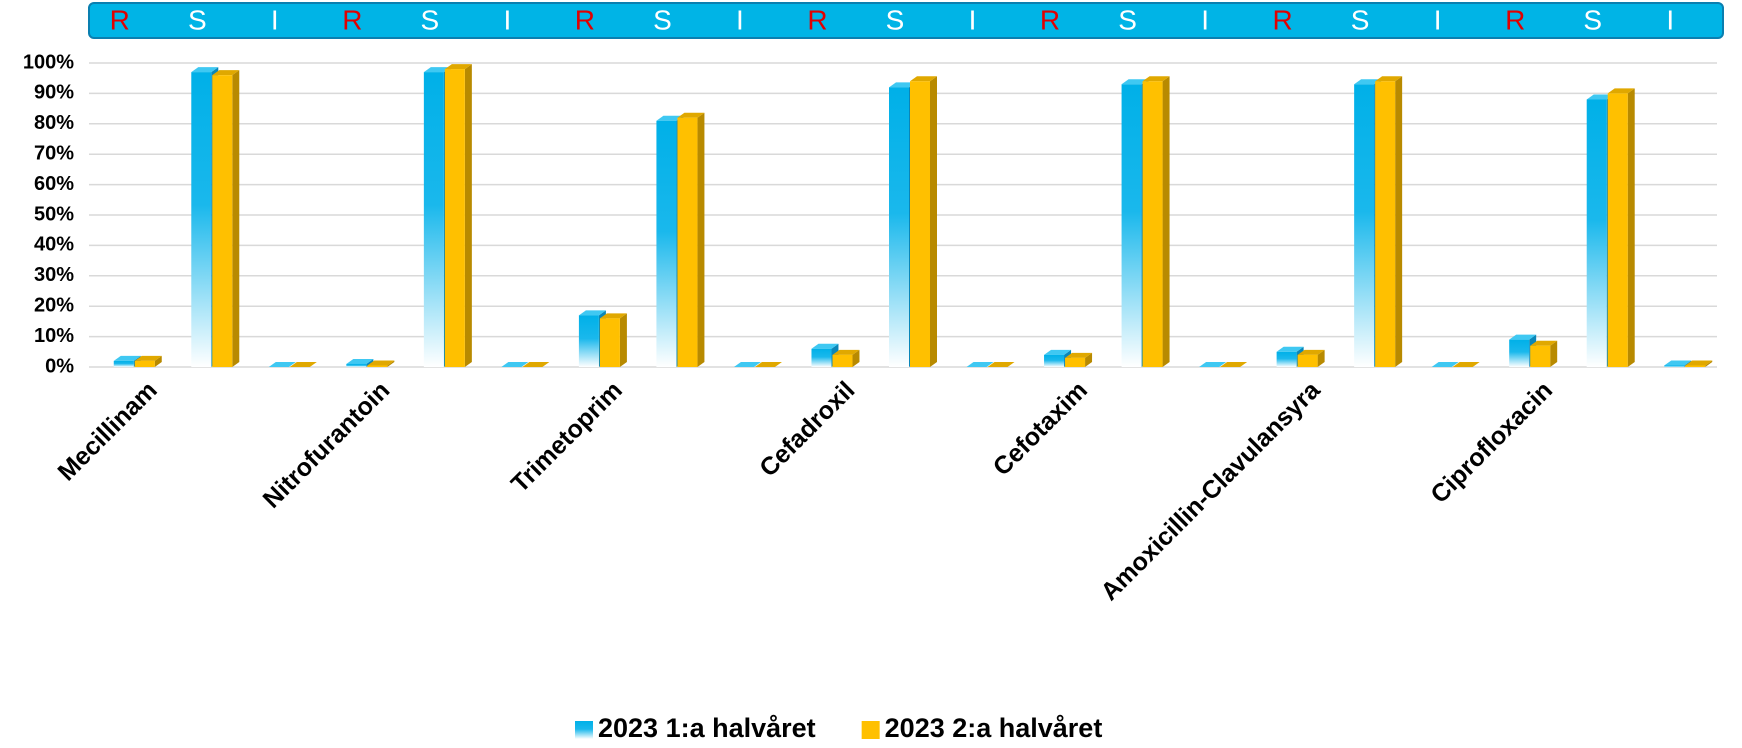 The width and height of the screenshot is (1742, 748). What do you see at coordinates (59, 366) in the screenshot?
I see `y-tick-label: 0%` at bounding box center [59, 366].